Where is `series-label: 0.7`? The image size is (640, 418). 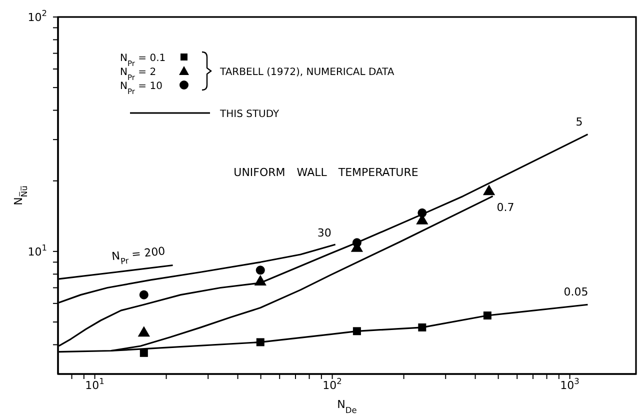 series-label: 0.7 is located at coordinates (505, 207).